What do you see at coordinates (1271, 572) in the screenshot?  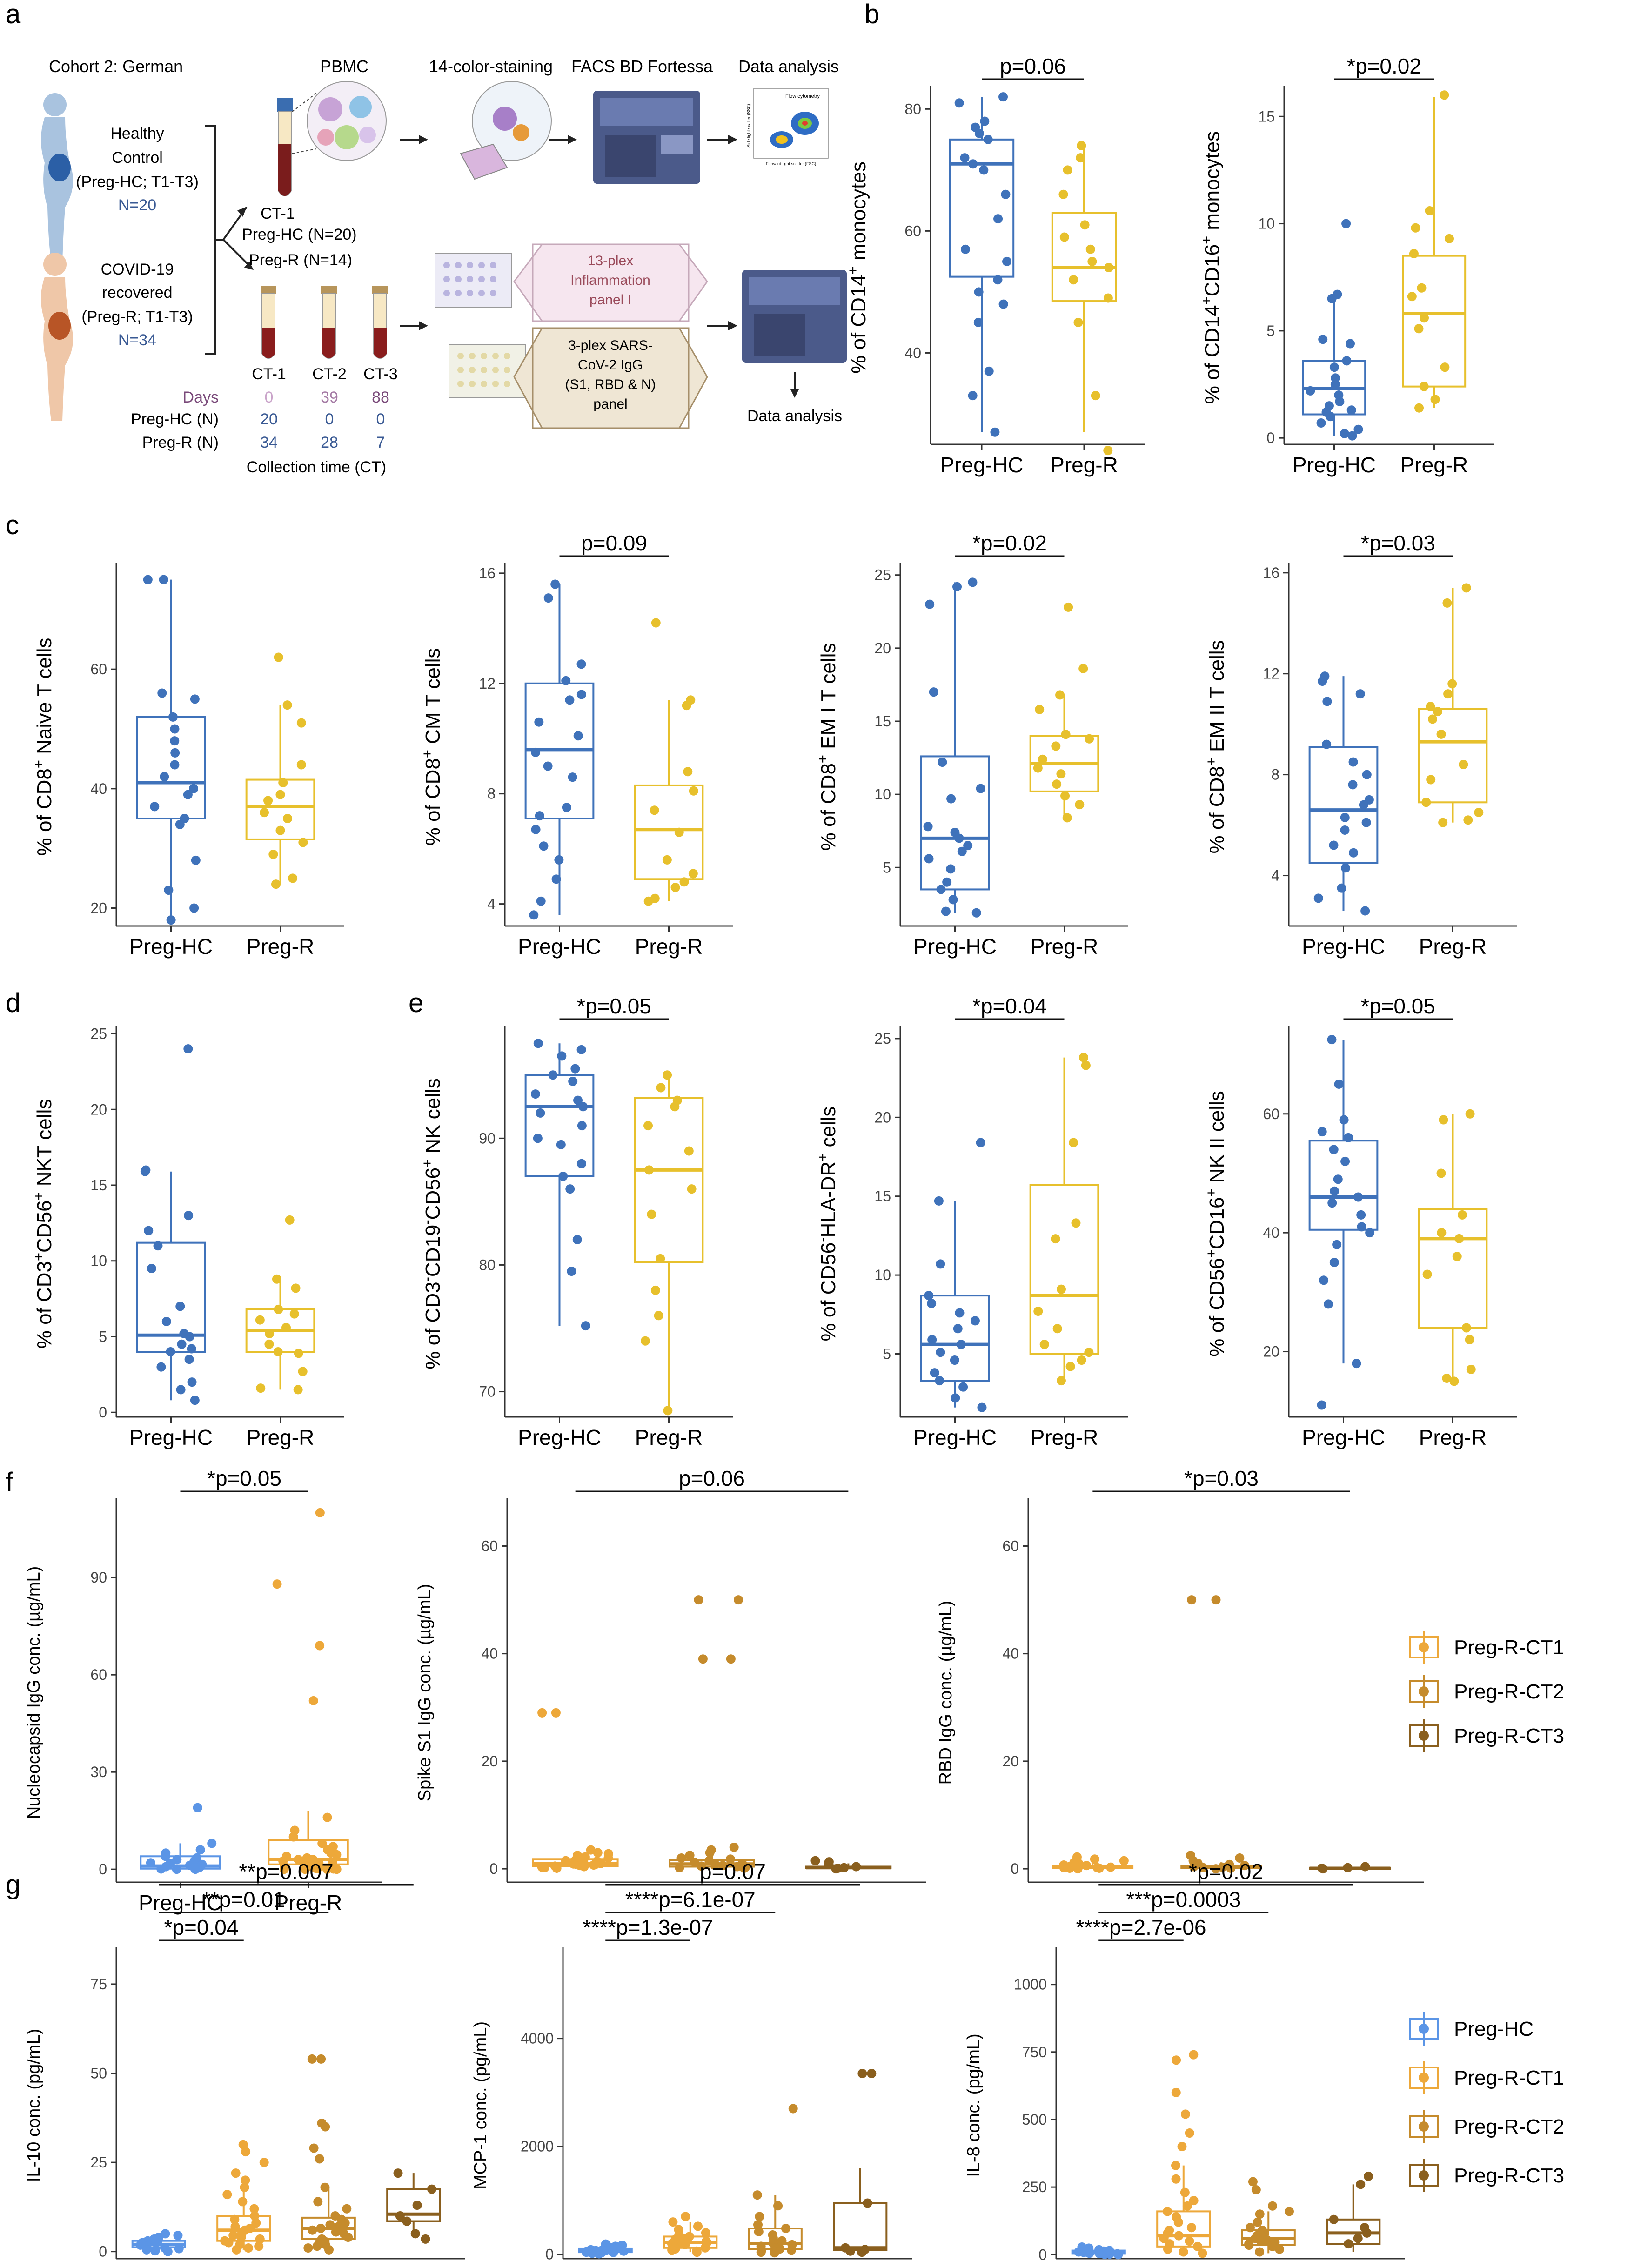 I see `y-tick-label: 16` at bounding box center [1271, 572].